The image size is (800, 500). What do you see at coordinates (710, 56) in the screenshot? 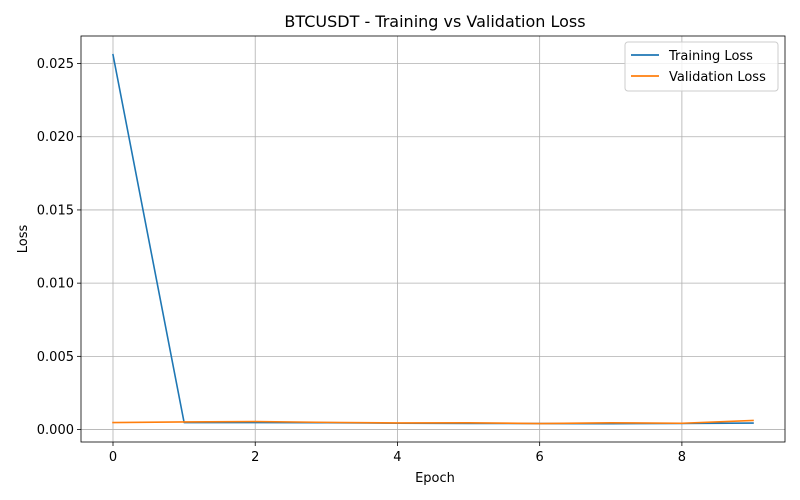
I see `legend-label-training: Training Loss` at bounding box center [710, 56].